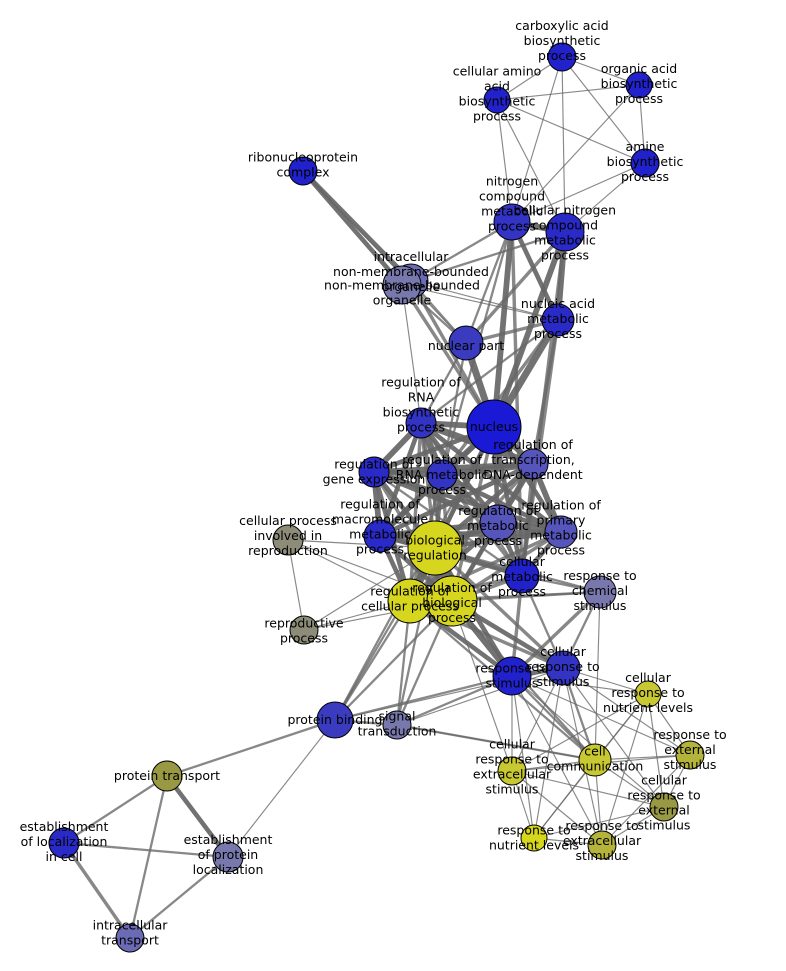  Describe the element at coordinates (466, 345) in the screenshot. I see `graph-node-label-nuclear-part: nuclear part` at that location.